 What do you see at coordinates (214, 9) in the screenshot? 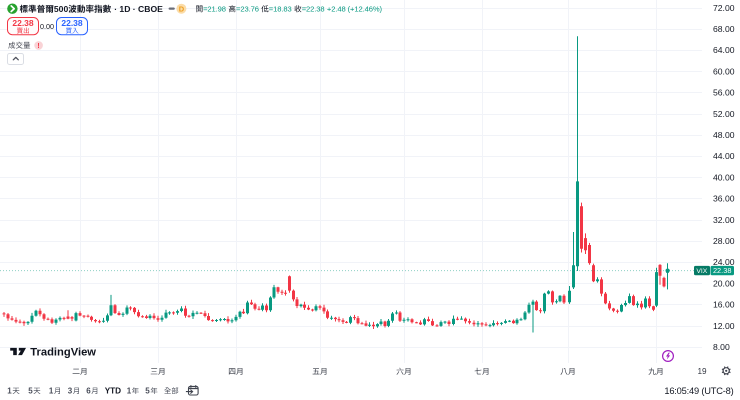
I see `svg-text: =21.98` at bounding box center [214, 9].